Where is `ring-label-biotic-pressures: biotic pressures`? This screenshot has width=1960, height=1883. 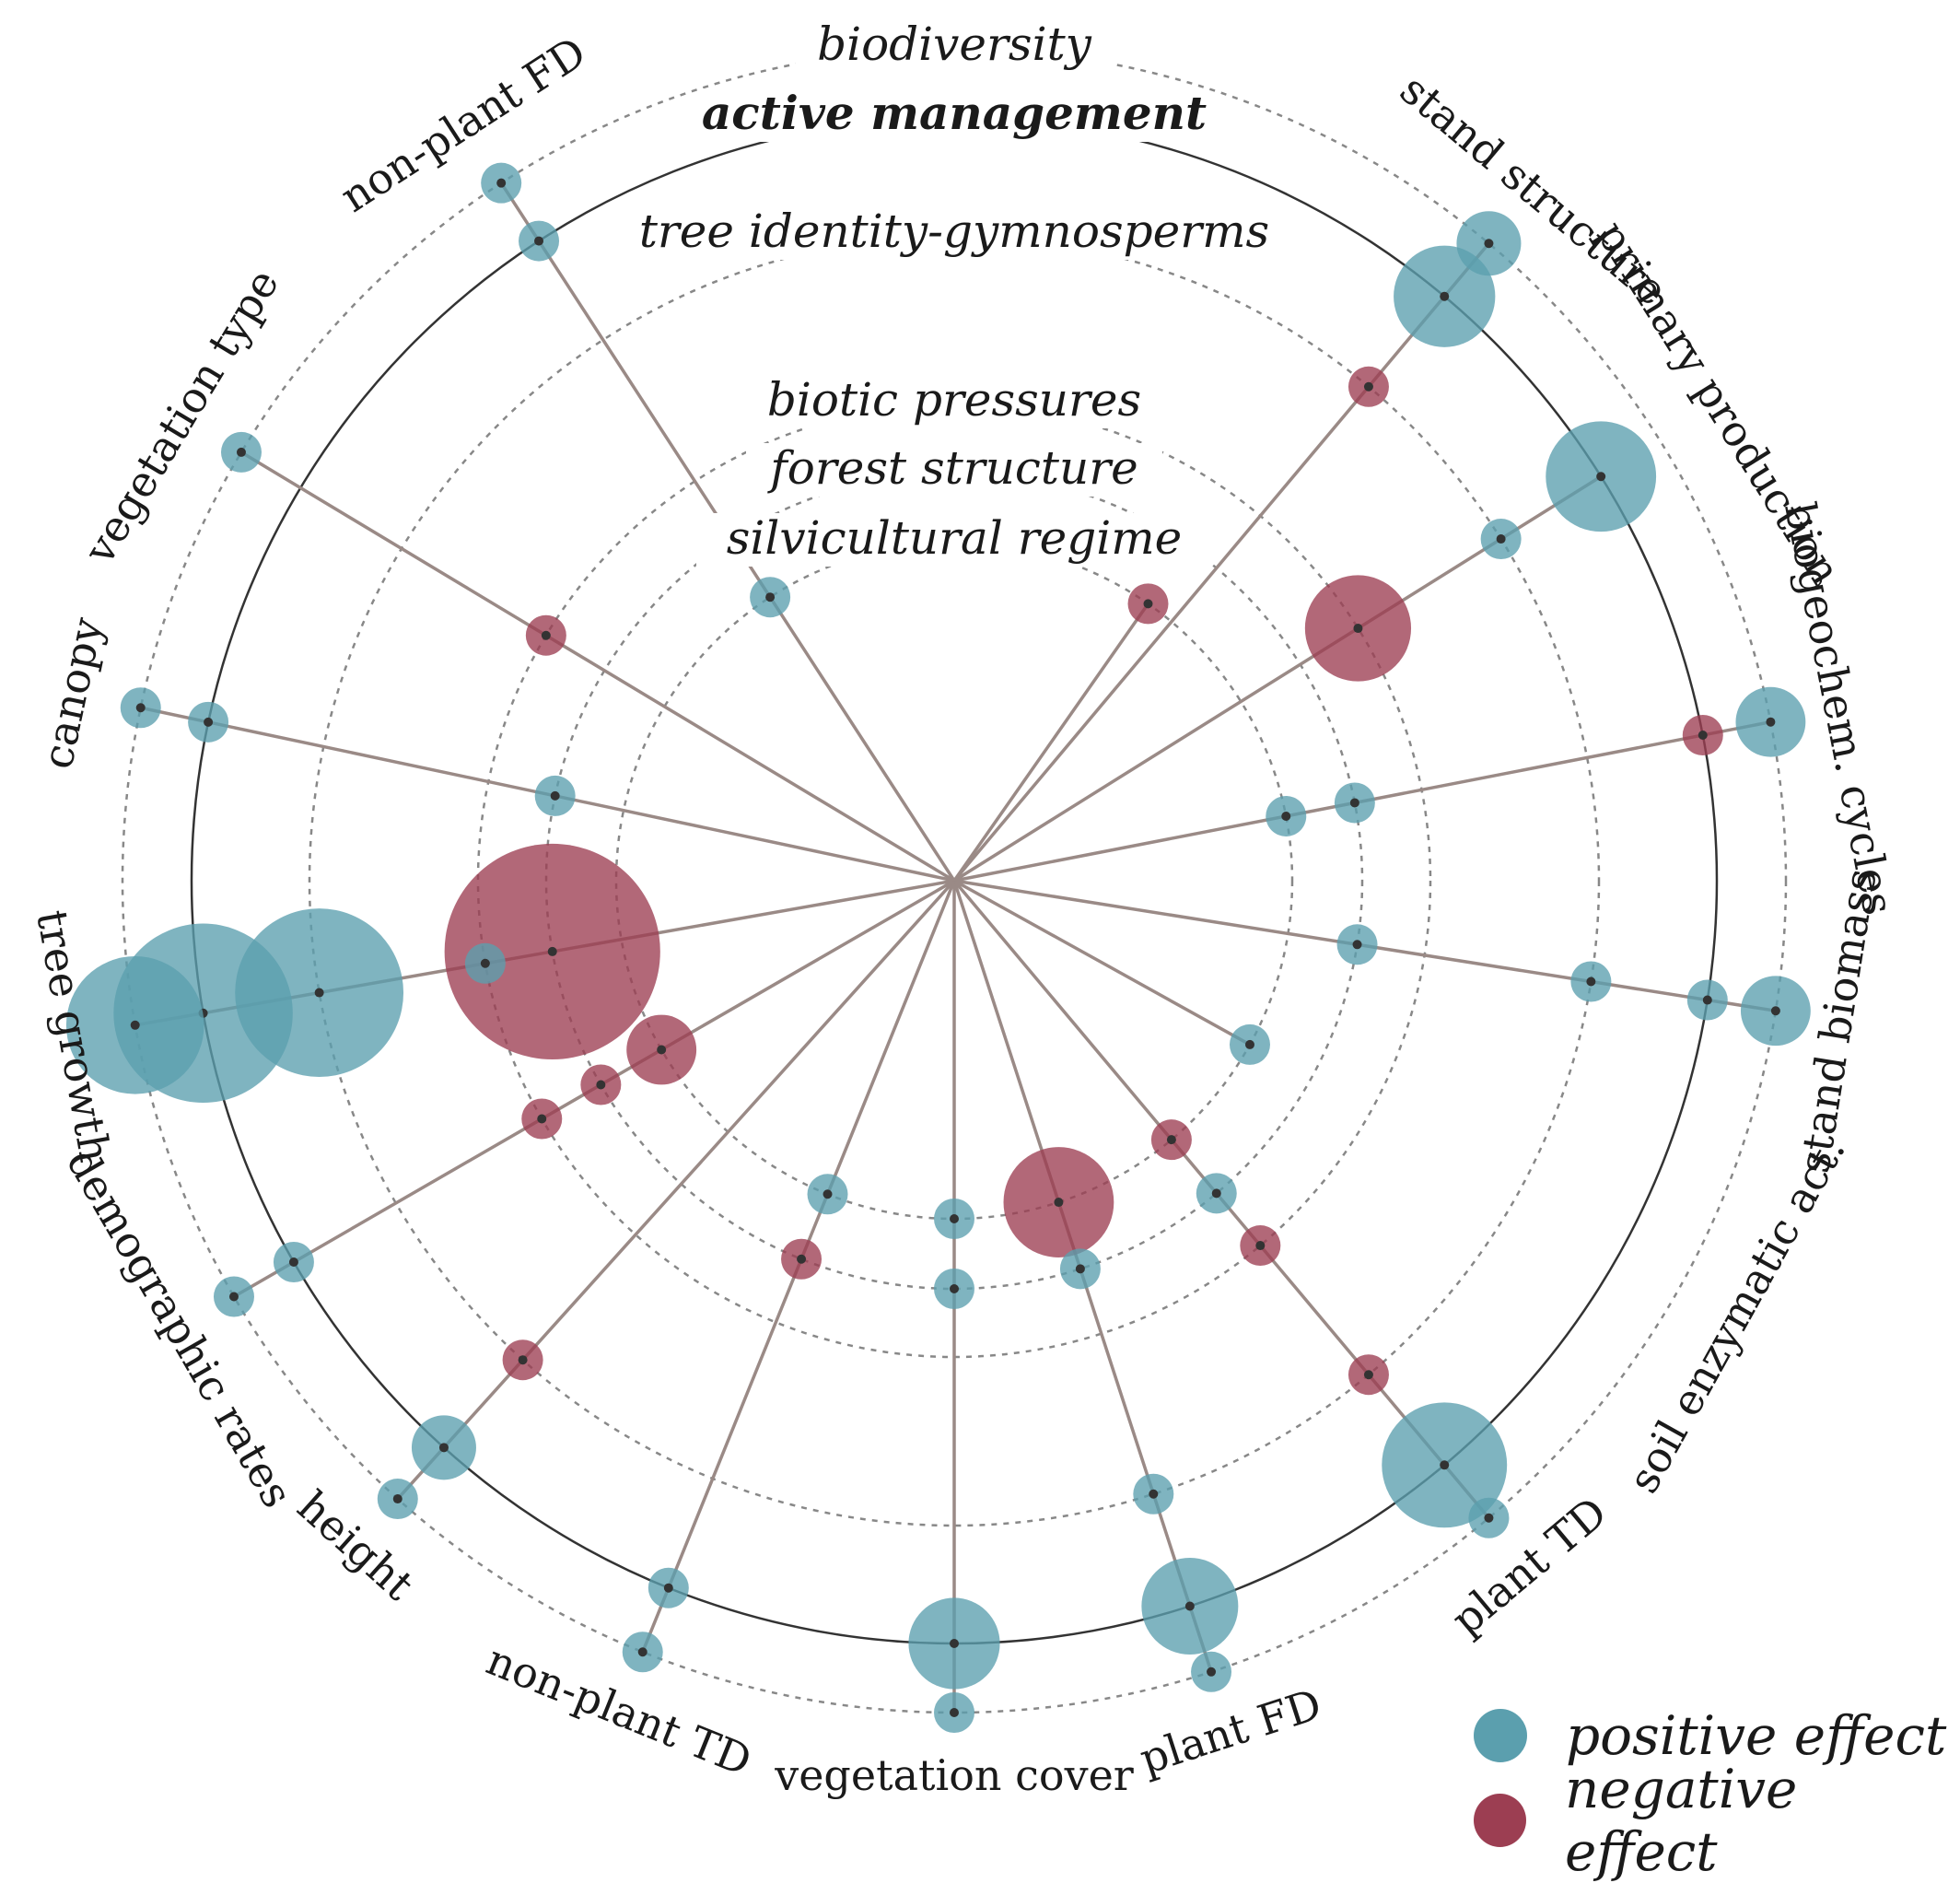
ring-label-biotic-pressures: biotic pressures is located at coordinates (954, 400).